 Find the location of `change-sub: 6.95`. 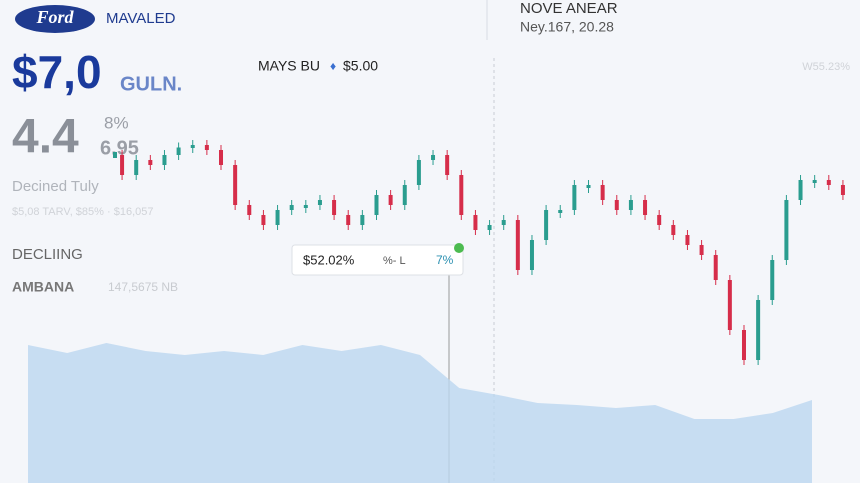

change-sub: 6.95 is located at coordinates (119, 148).